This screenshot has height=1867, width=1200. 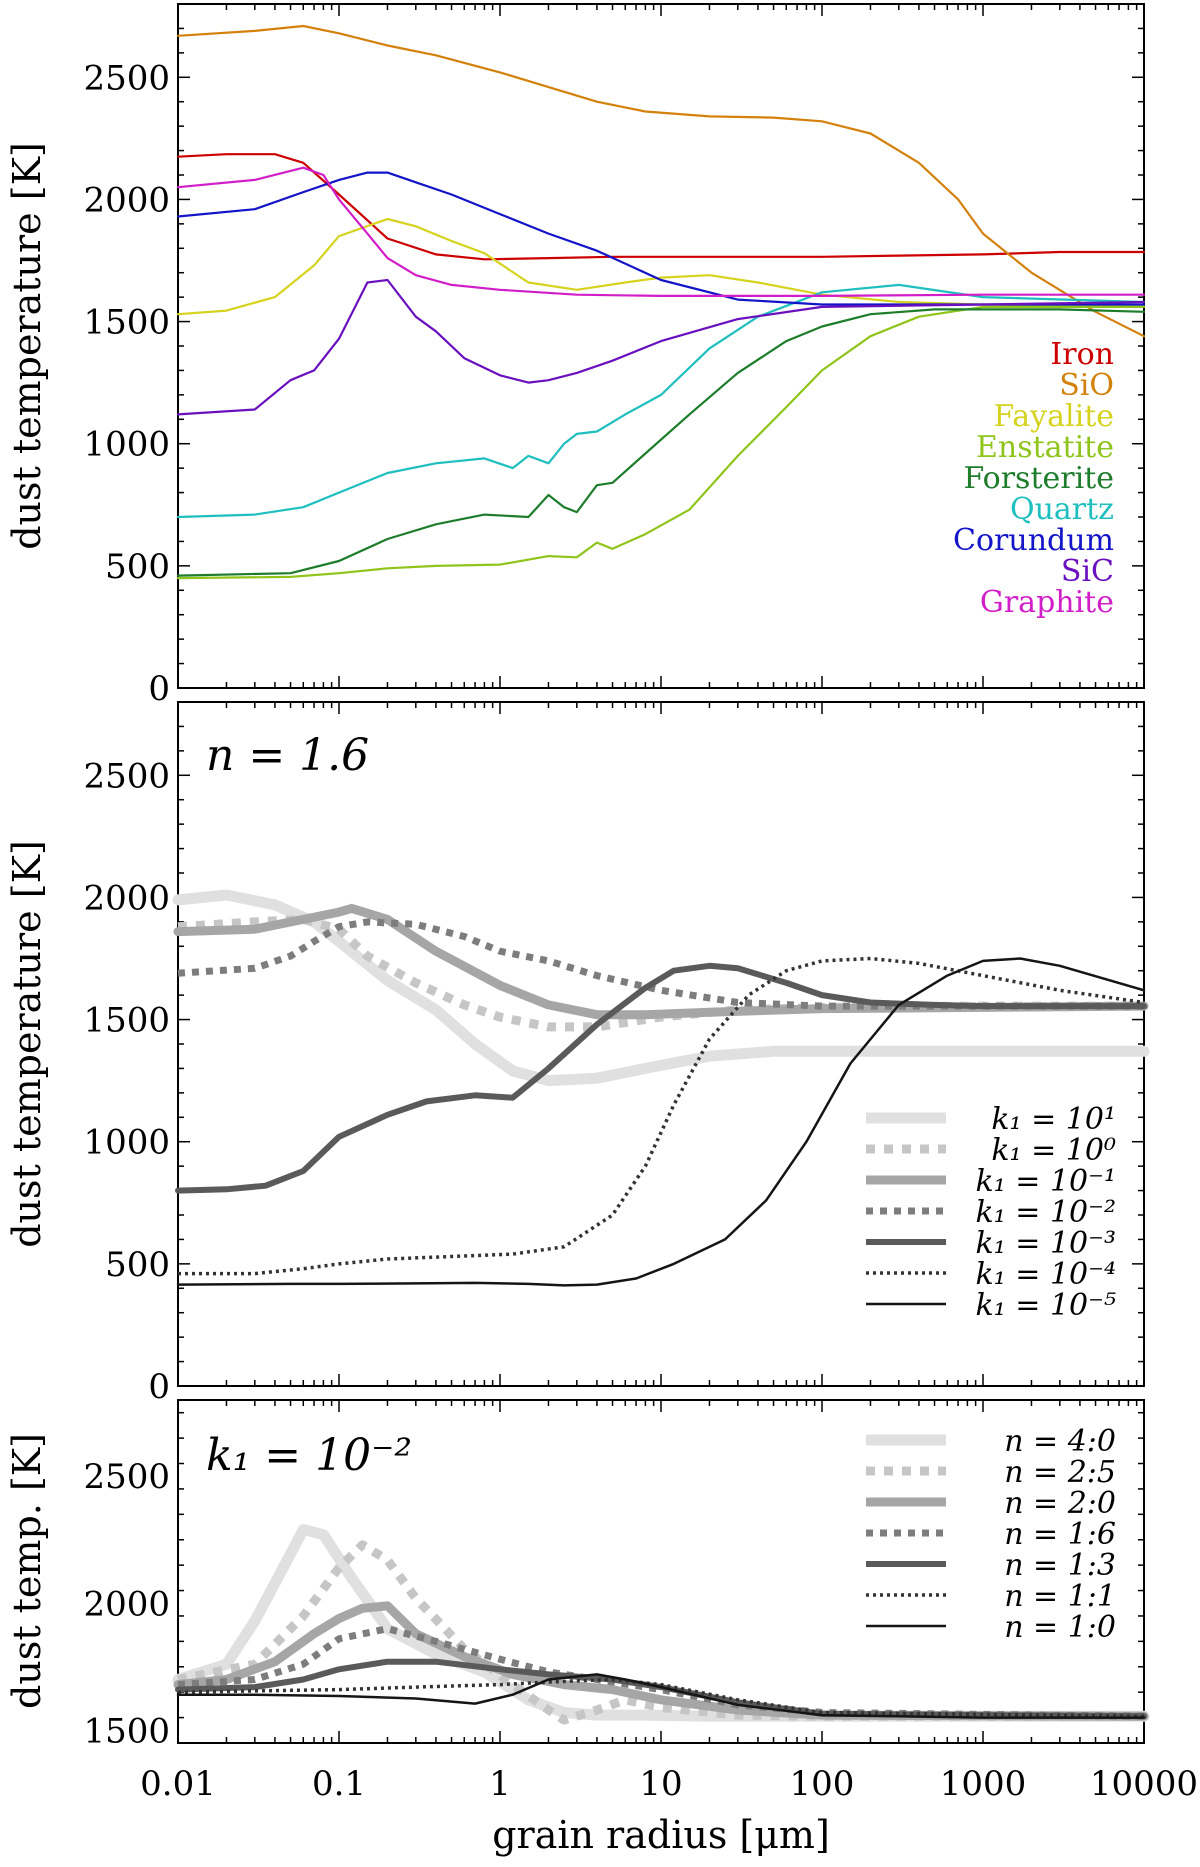 What do you see at coordinates (1045, 447) in the screenshot?
I see `legend-entry: Enstatite` at bounding box center [1045, 447].